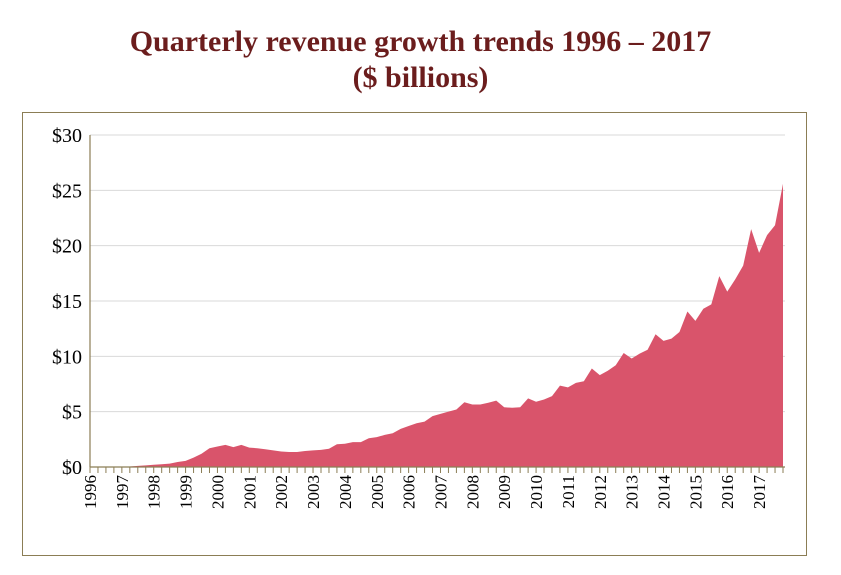  Describe the element at coordinates (67, 136) in the screenshot. I see `y-tick-label: $30` at that location.